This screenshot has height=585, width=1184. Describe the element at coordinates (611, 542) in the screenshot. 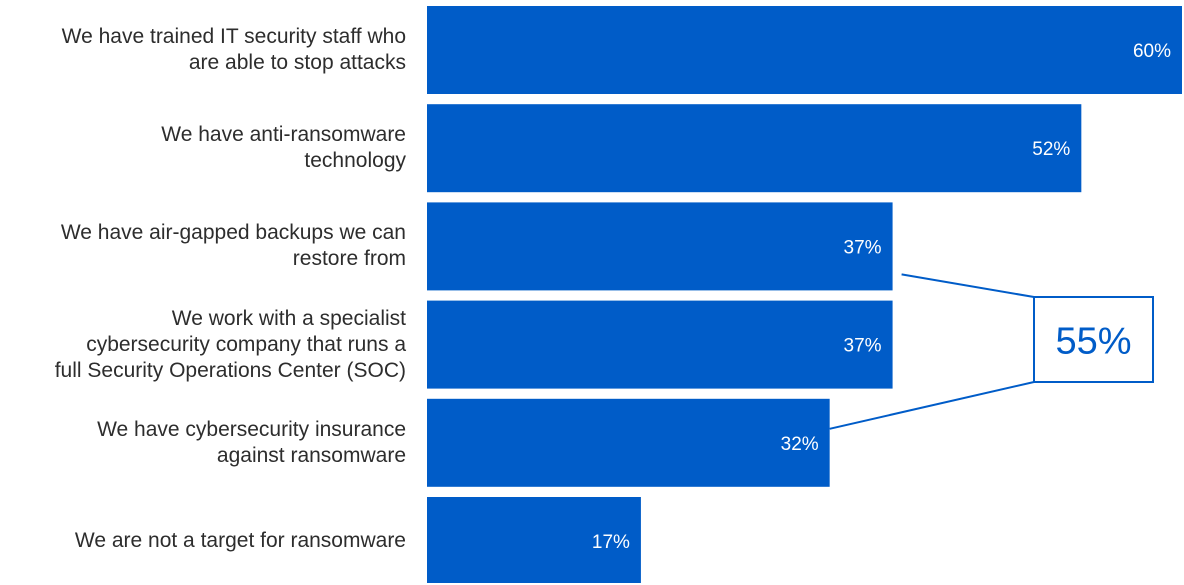

I see `bar-value-label: 17%` at that location.